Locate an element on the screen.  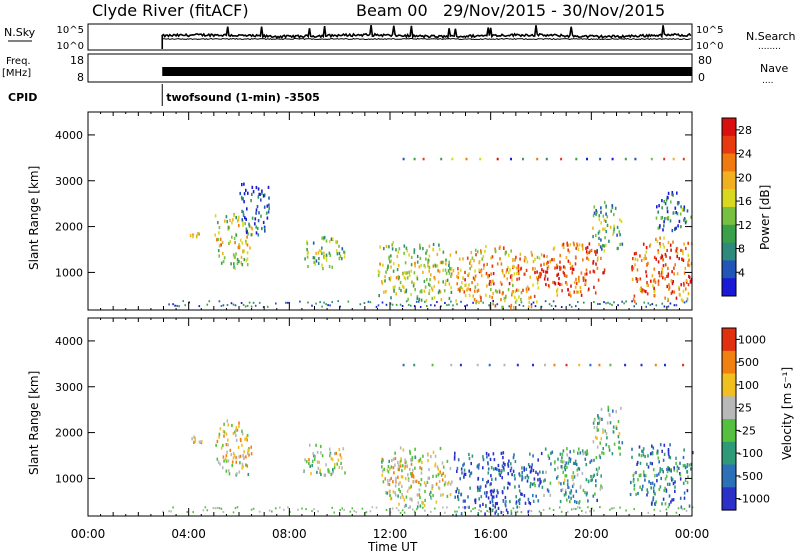
sky-label: N.Sky is located at coordinates (20, 32).